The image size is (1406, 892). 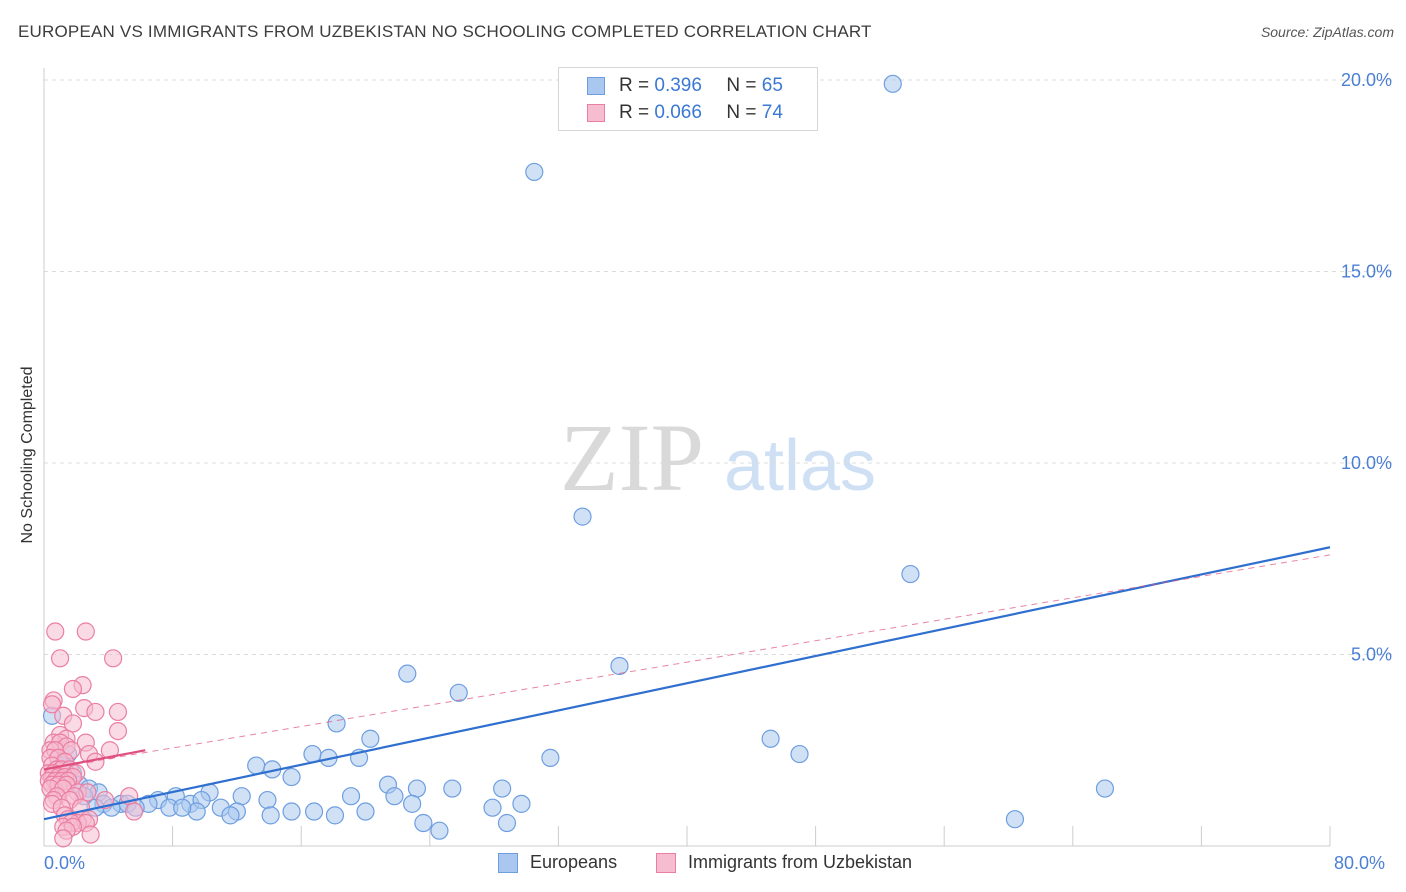 I want to click on stats-legend: R = 0.396 N = 65 R = 0.066 N = 74, so click(x=688, y=99).